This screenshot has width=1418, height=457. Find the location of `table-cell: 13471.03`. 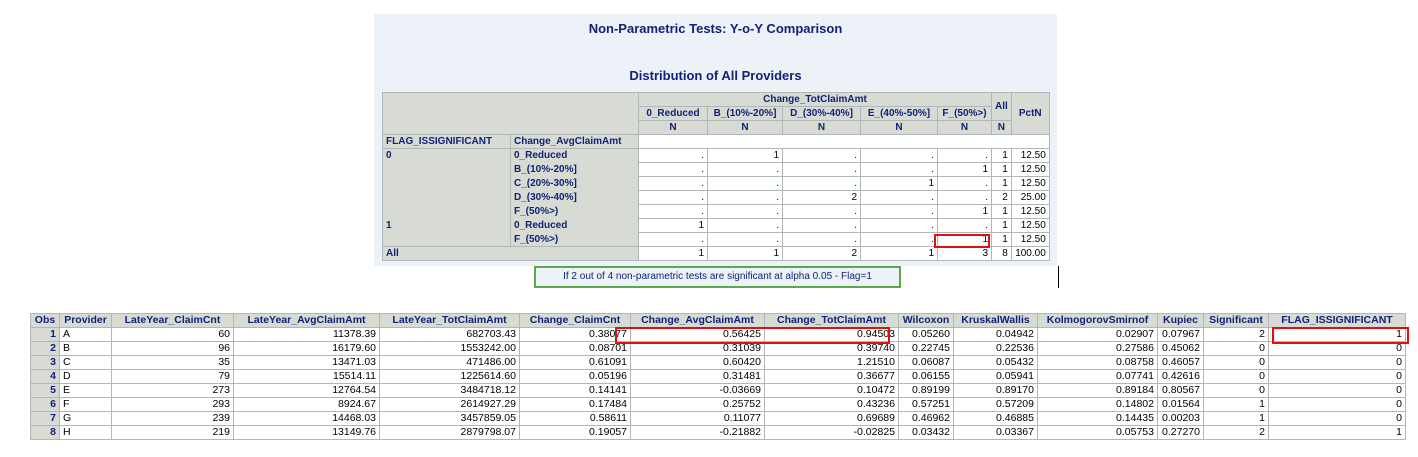

table-cell: 13471.03 is located at coordinates (306, 362).